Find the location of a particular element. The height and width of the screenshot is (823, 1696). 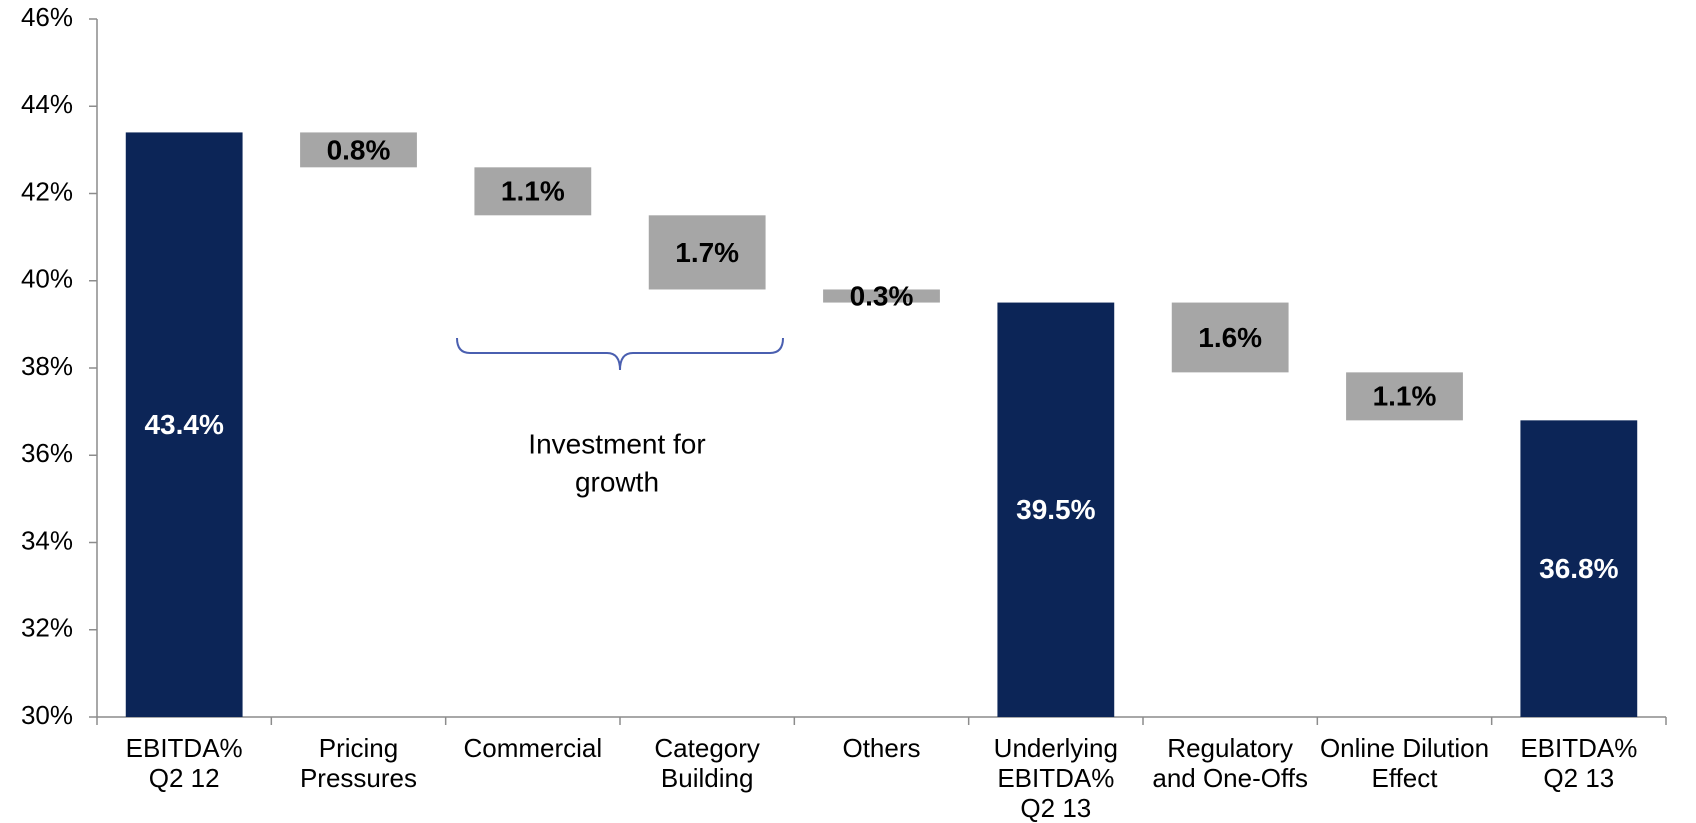

x-tick-label: Regulatory is located at coordinates (1230, 748).